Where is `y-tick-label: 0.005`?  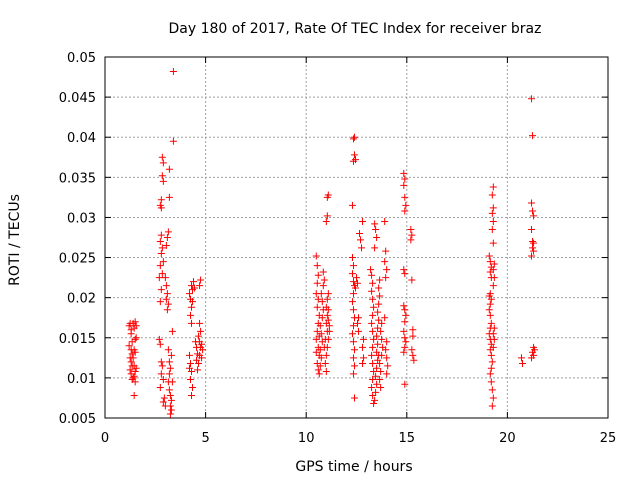
y-tick-label: 0.005 is located at coordinates (77, 419).